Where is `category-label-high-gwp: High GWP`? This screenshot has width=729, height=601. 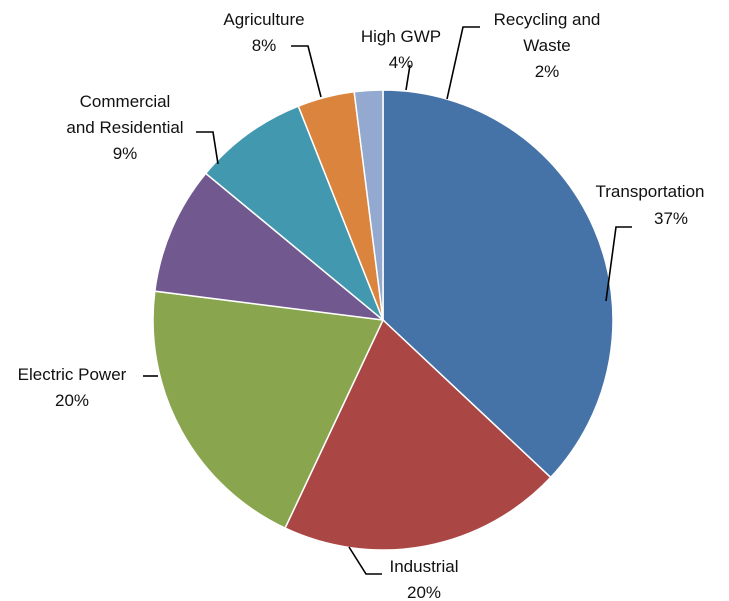
category-label-high-gwp: High GWP is located at coordinates (401, 36).